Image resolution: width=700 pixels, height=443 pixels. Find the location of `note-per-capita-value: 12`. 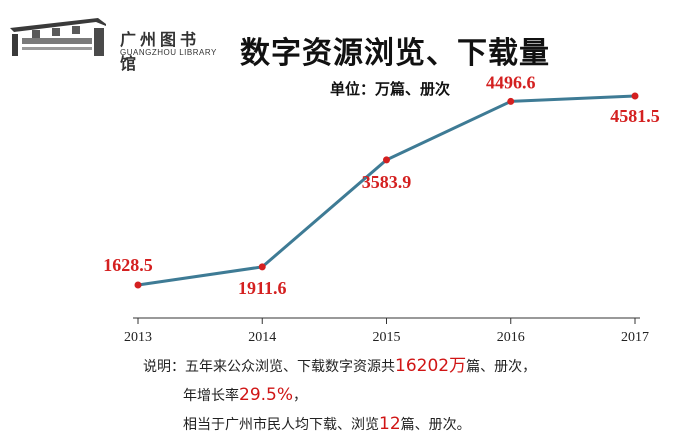

note-per-capita-value: 12 is located at coordinates (390, 424).